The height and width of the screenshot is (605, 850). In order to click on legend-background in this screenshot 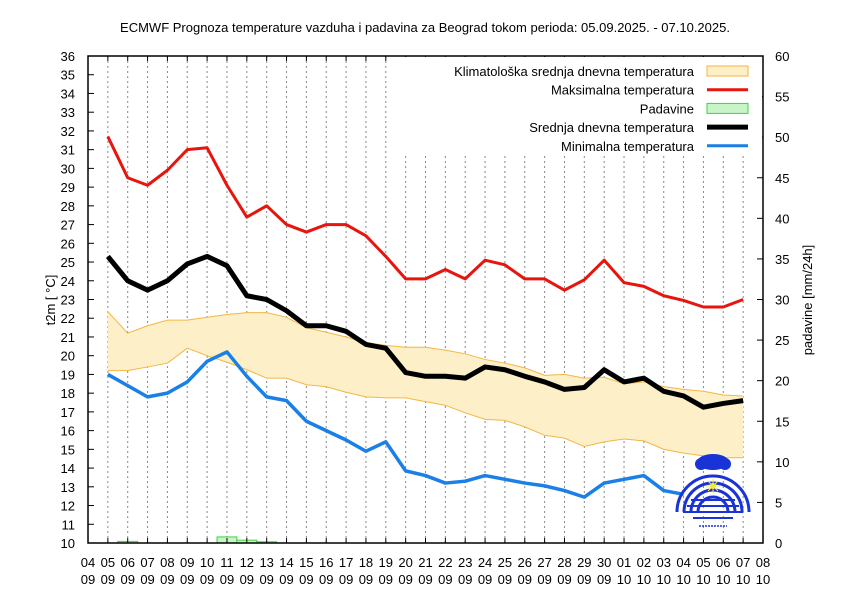, I will do `click(581, 106)`.